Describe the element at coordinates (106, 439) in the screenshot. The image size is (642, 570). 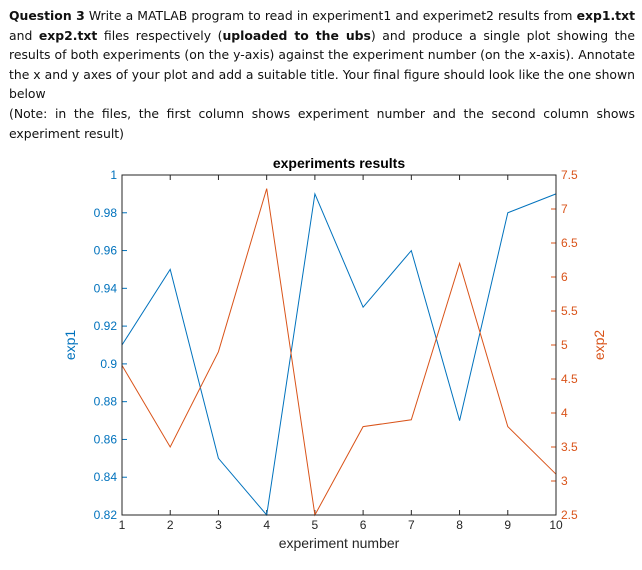
I see `y-left-tick-label: 0.86` at that location.